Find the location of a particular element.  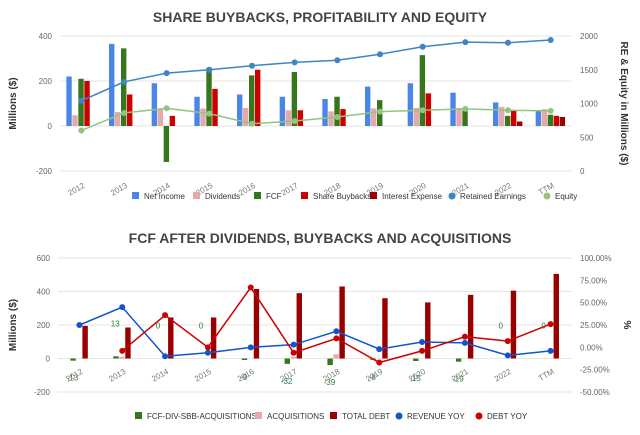

chart2-bar-acquisitions is located at coordinates (336, 356).